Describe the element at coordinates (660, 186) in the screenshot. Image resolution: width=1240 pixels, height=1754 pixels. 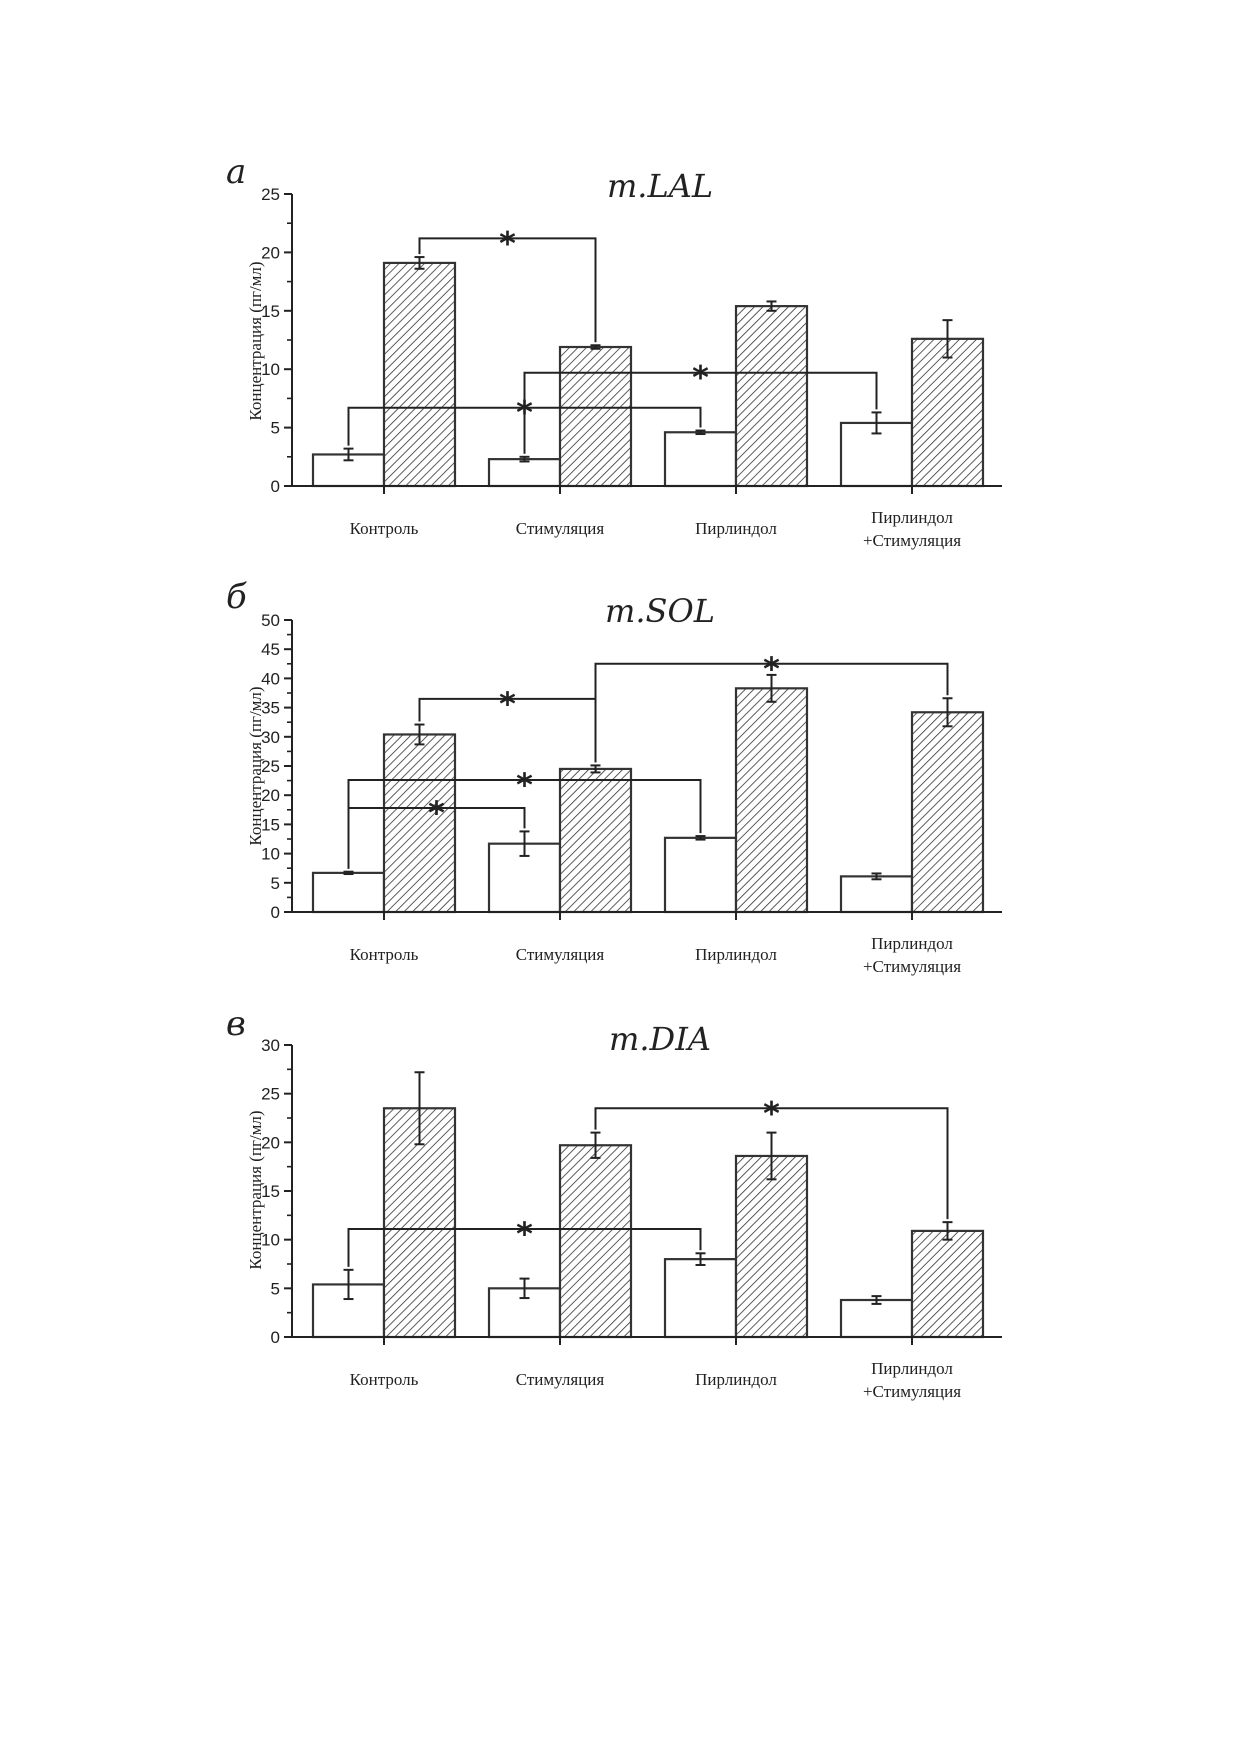
I see `chart-title: m.LAL` at that location.